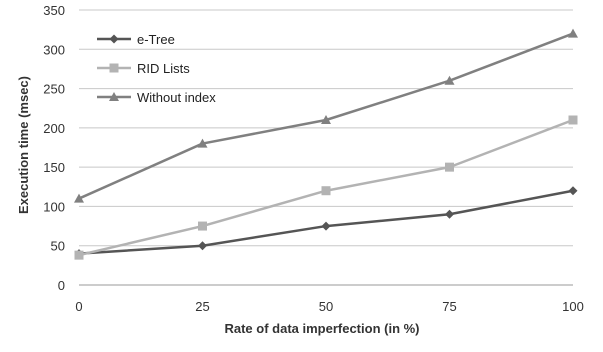  What do you see at coordinates (54, 128) in the screenshot?
I see `y-tick-label: 200` at bounding box center [54, 128].